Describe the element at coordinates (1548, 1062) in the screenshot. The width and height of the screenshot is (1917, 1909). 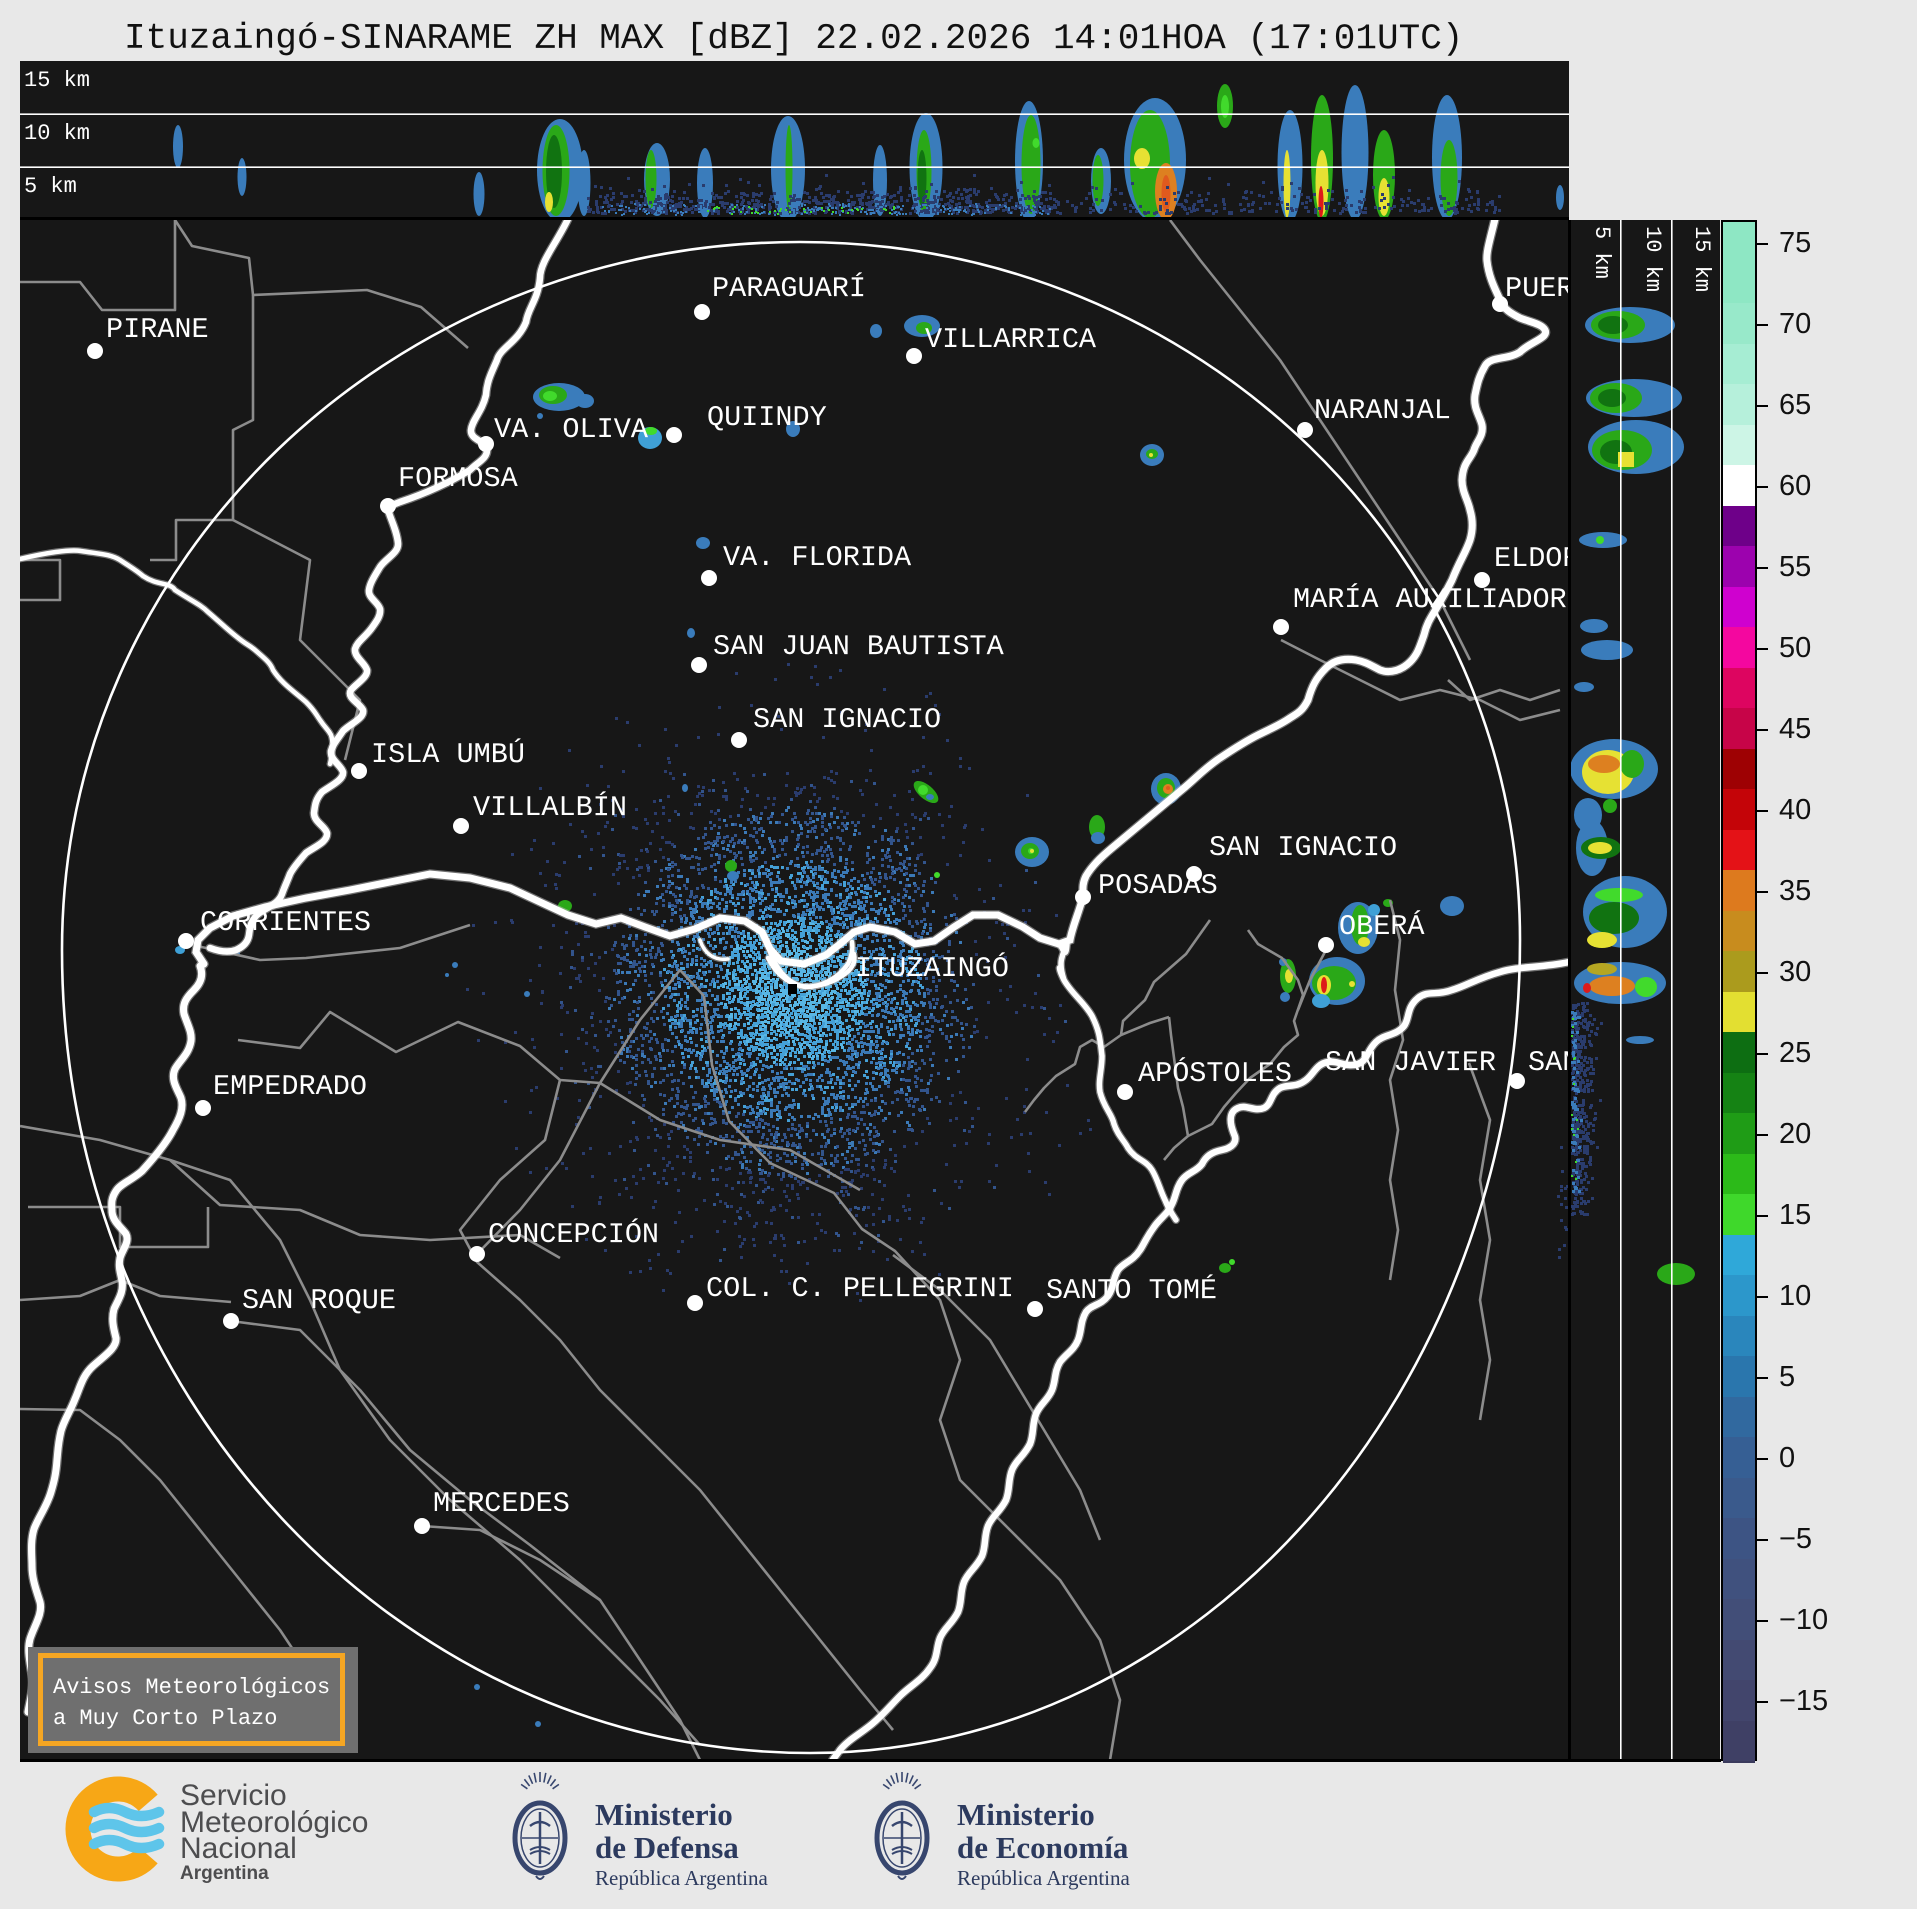
I see `svg-text: SAN` at that location.